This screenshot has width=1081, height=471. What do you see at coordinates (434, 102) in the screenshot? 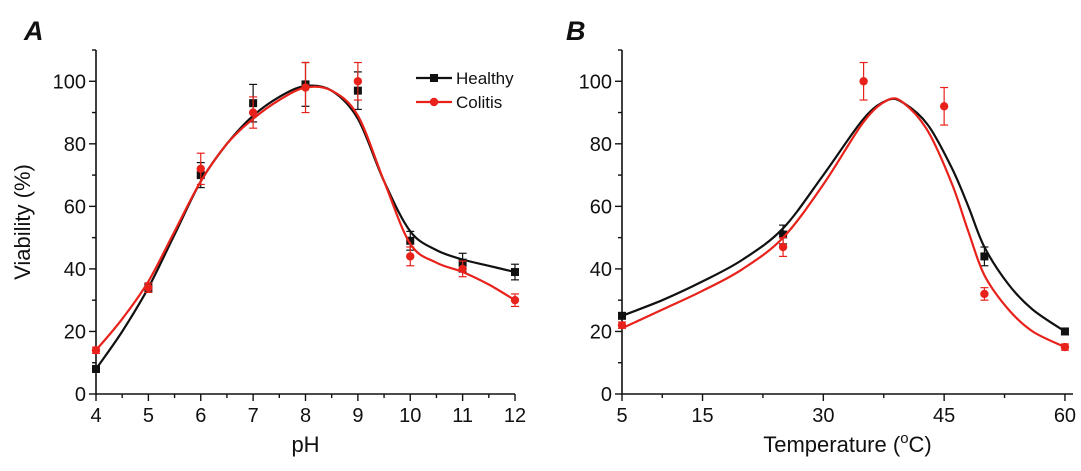
I see `legend-marker-colitis` at bounding box center [434, 102].